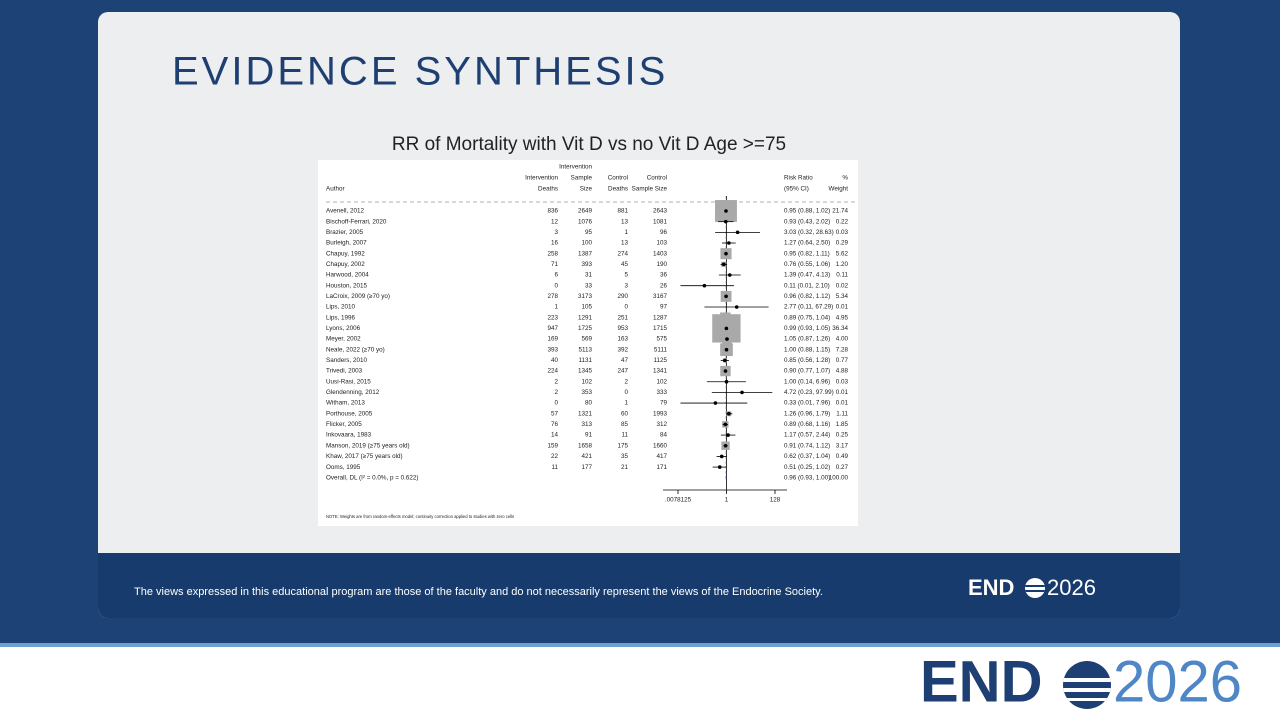 Image resolution: width=1280 pixels, height=720 pixels. Describe the element at coordinates (585, 349) in the screenshot. I see `int-size: 5113` at that location.